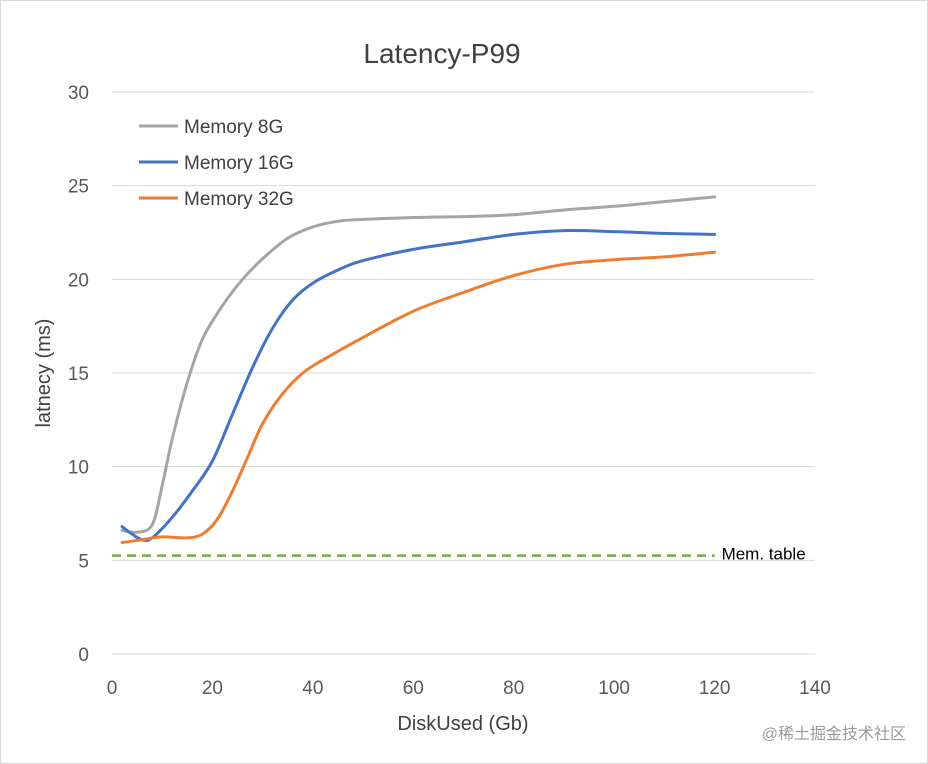  What do you see at coordinates (469, 688) in the screenshot?
I see `x-tick-labels: 0 20 40 60 80 100 120 140` at bounding box center [469, 688].